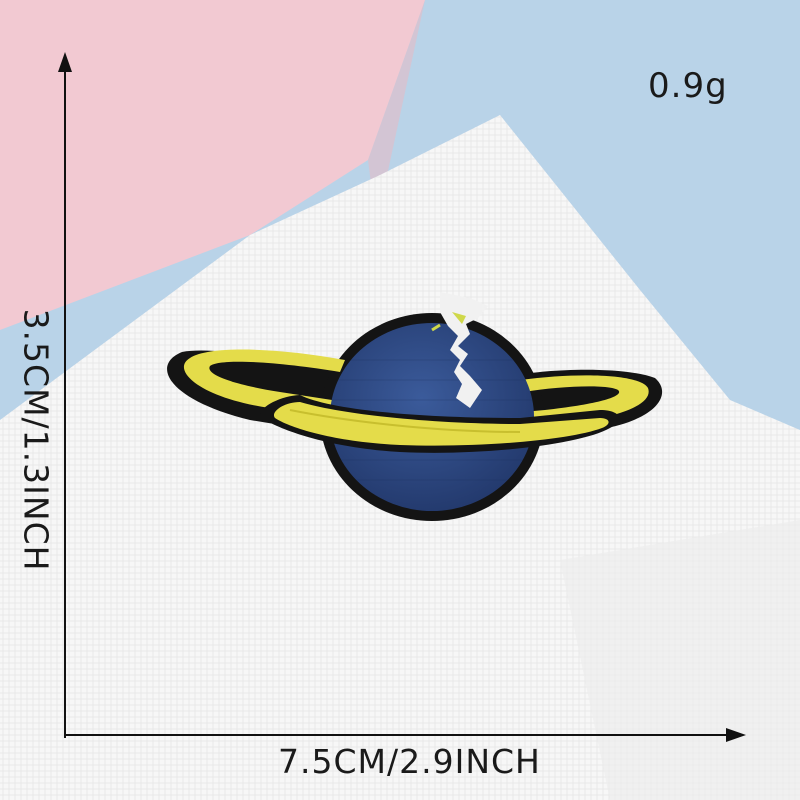 The image size is (800, 800). Describe the element at coordinates (688, 86) in the screenshot. I see `weight-label: 0.9g` at that location.